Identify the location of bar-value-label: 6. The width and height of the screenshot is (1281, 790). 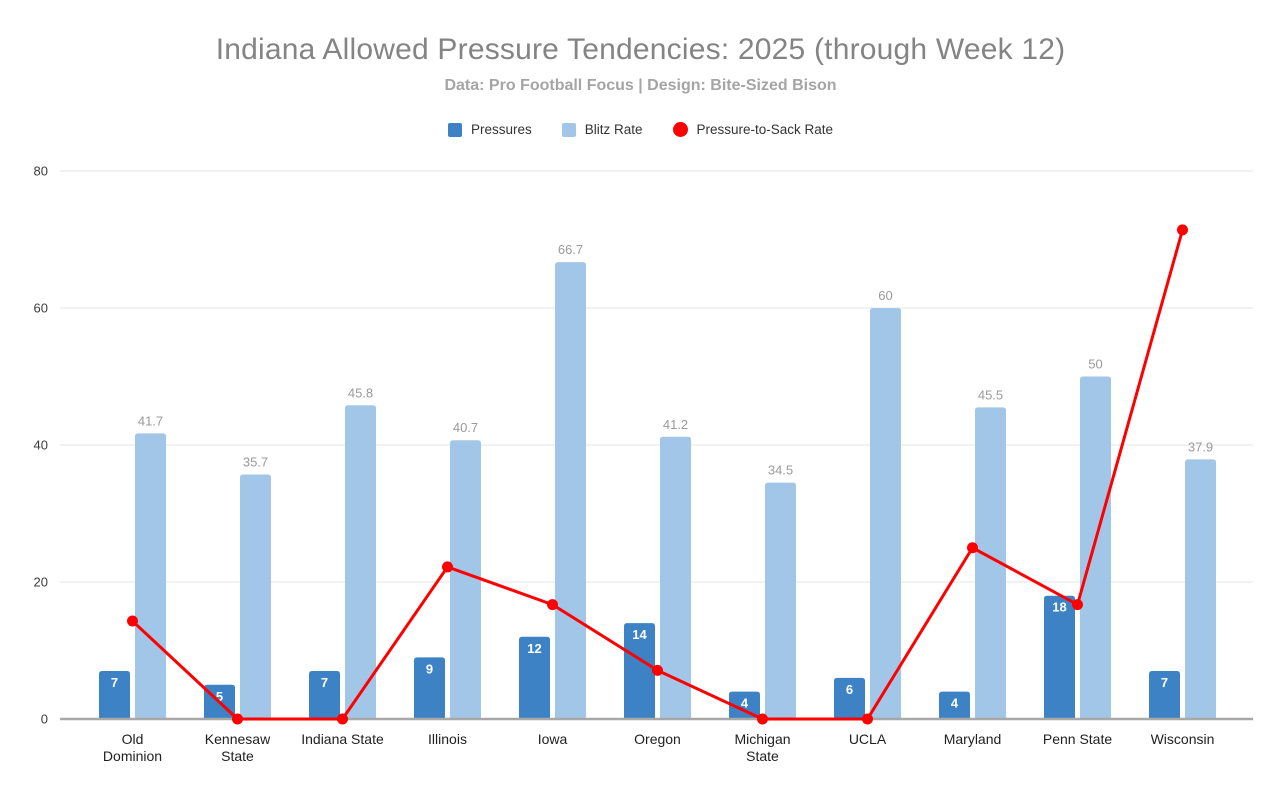
(849, 689).